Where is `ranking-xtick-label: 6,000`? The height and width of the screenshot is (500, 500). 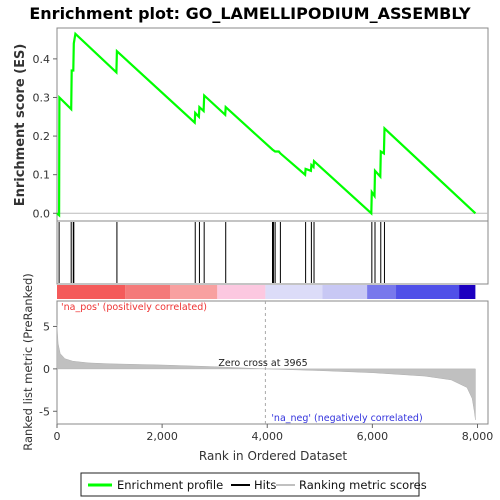
ranking-xtick-label: 6,000 is located at coordinates (373, 436).